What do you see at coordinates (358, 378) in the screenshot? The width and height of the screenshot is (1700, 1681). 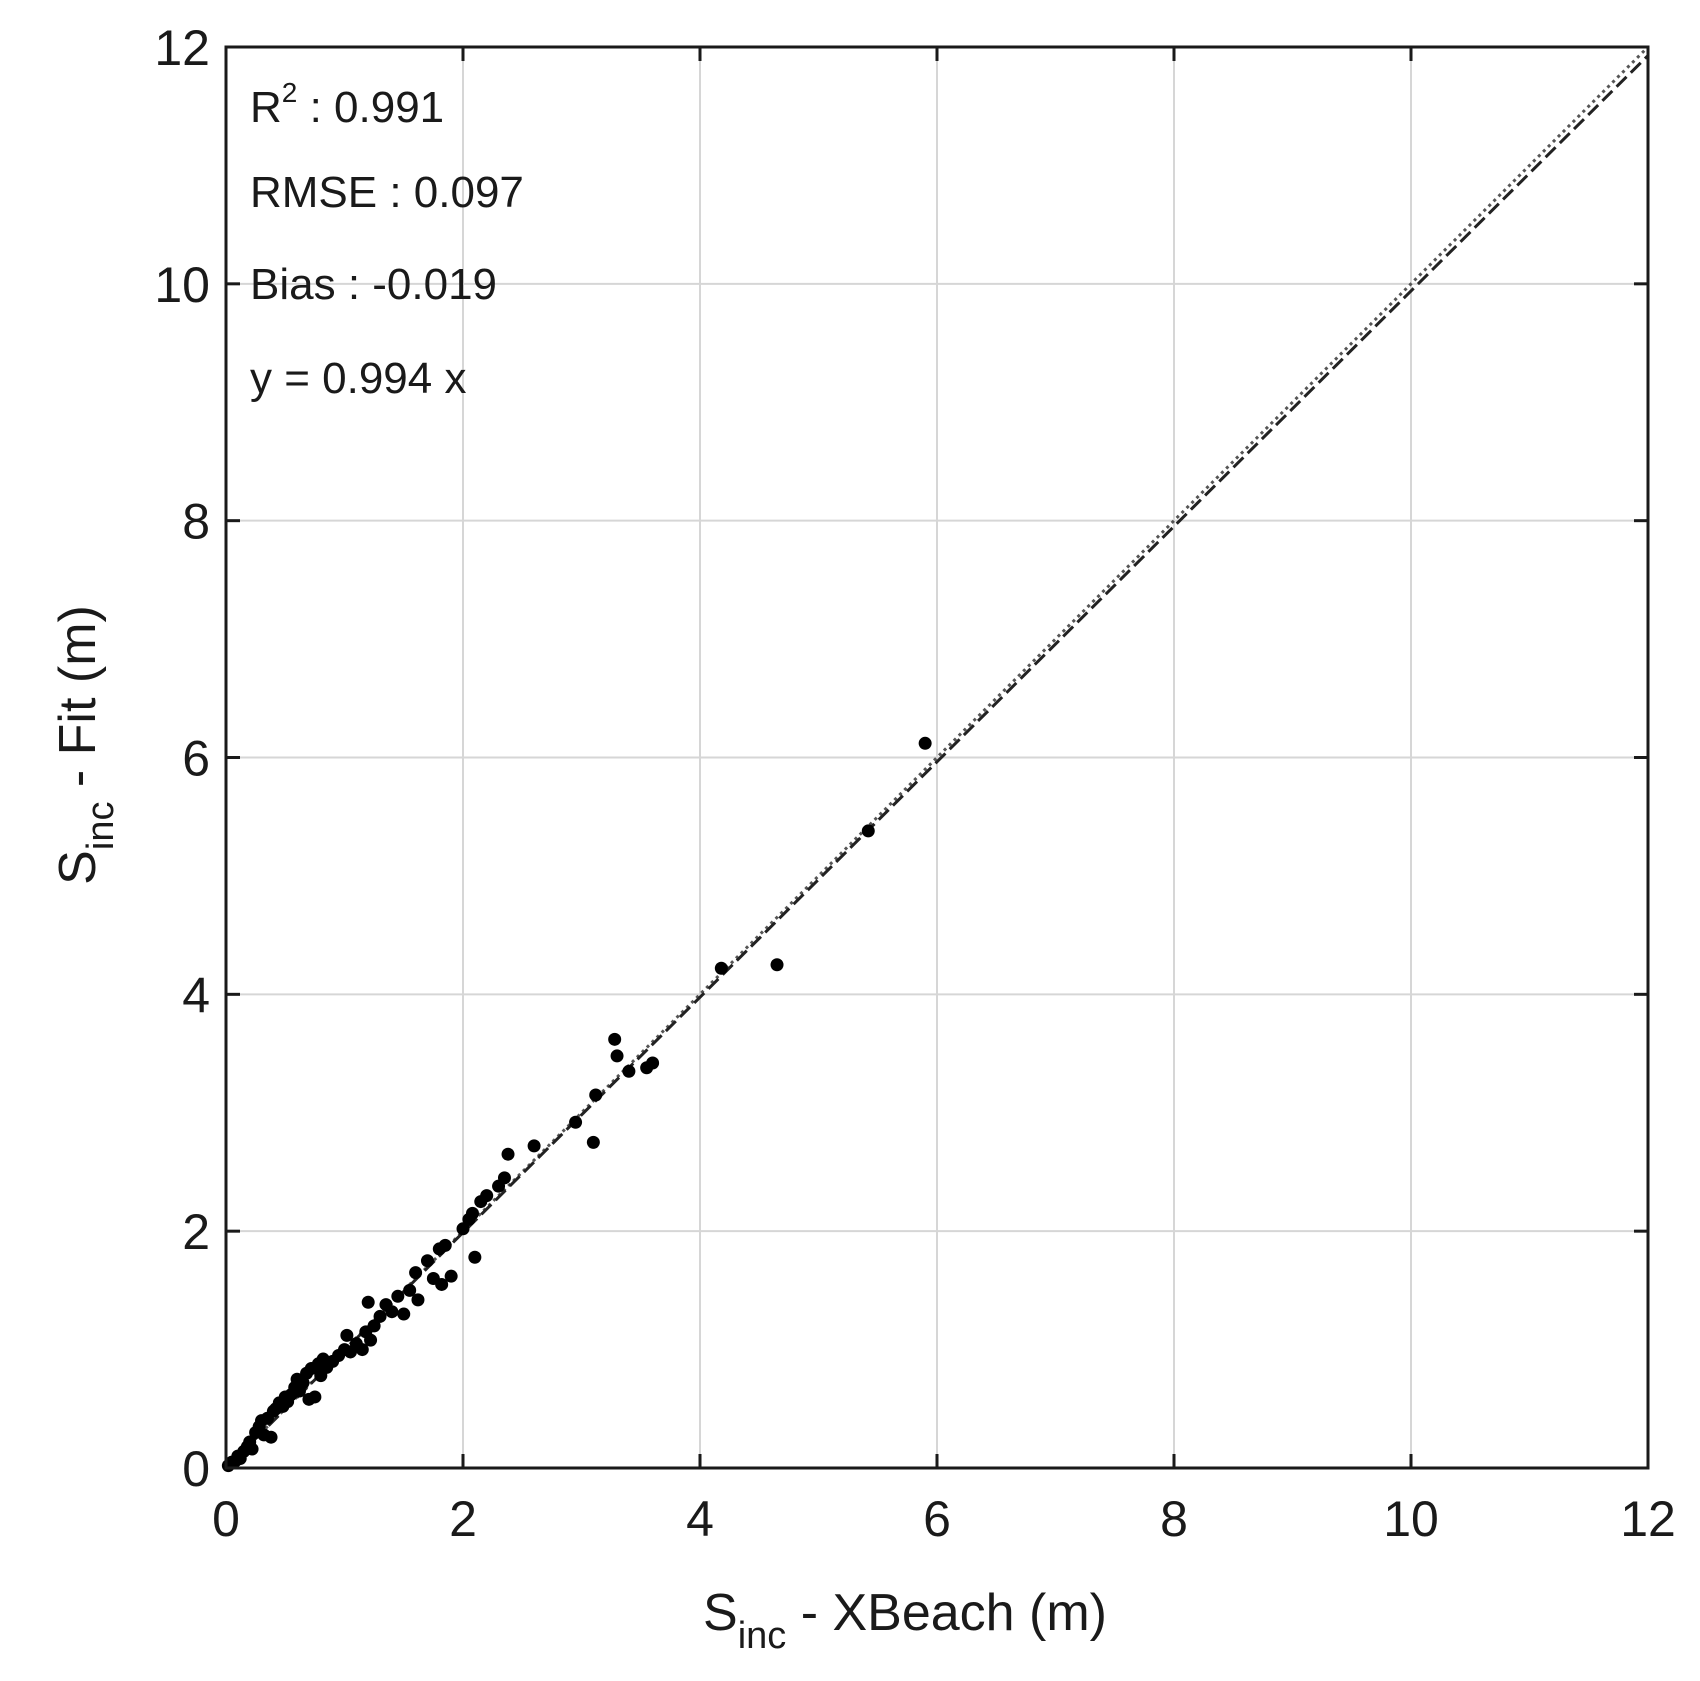 I see `fit-equation-annotation: y = 0.994 x` at bounding box center [358, 378].